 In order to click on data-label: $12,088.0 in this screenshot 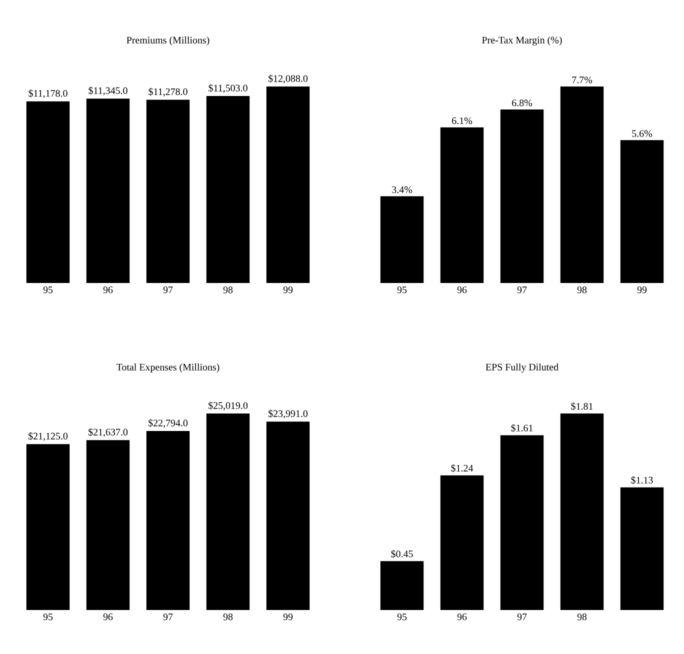, I will do `click(288, 79)`.